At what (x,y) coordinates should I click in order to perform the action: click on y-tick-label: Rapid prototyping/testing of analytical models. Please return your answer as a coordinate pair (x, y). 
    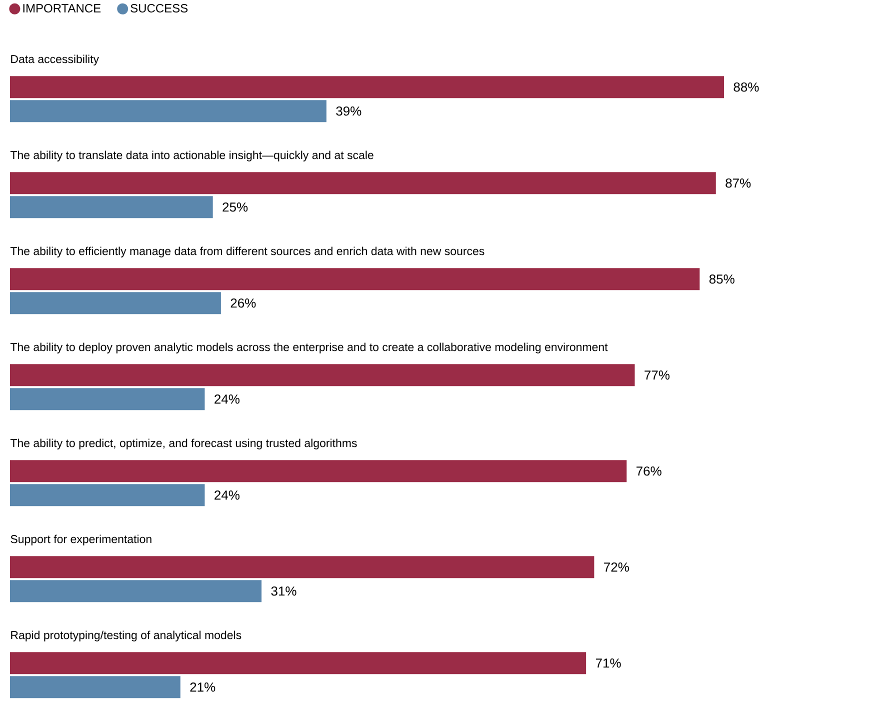
    Looking at the image, I should click on (126, 636).